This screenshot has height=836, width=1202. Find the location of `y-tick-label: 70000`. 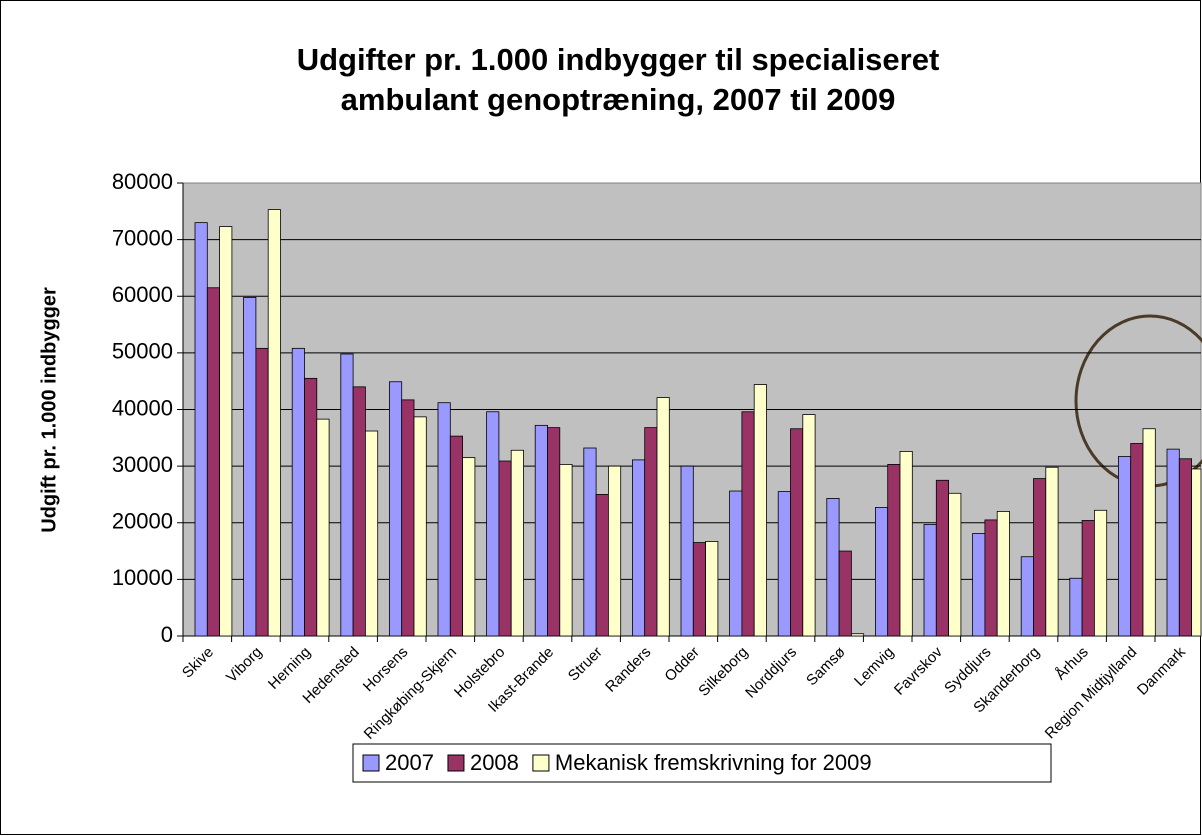

y-tick-label: 70000 is located at coordinates (142, 237).